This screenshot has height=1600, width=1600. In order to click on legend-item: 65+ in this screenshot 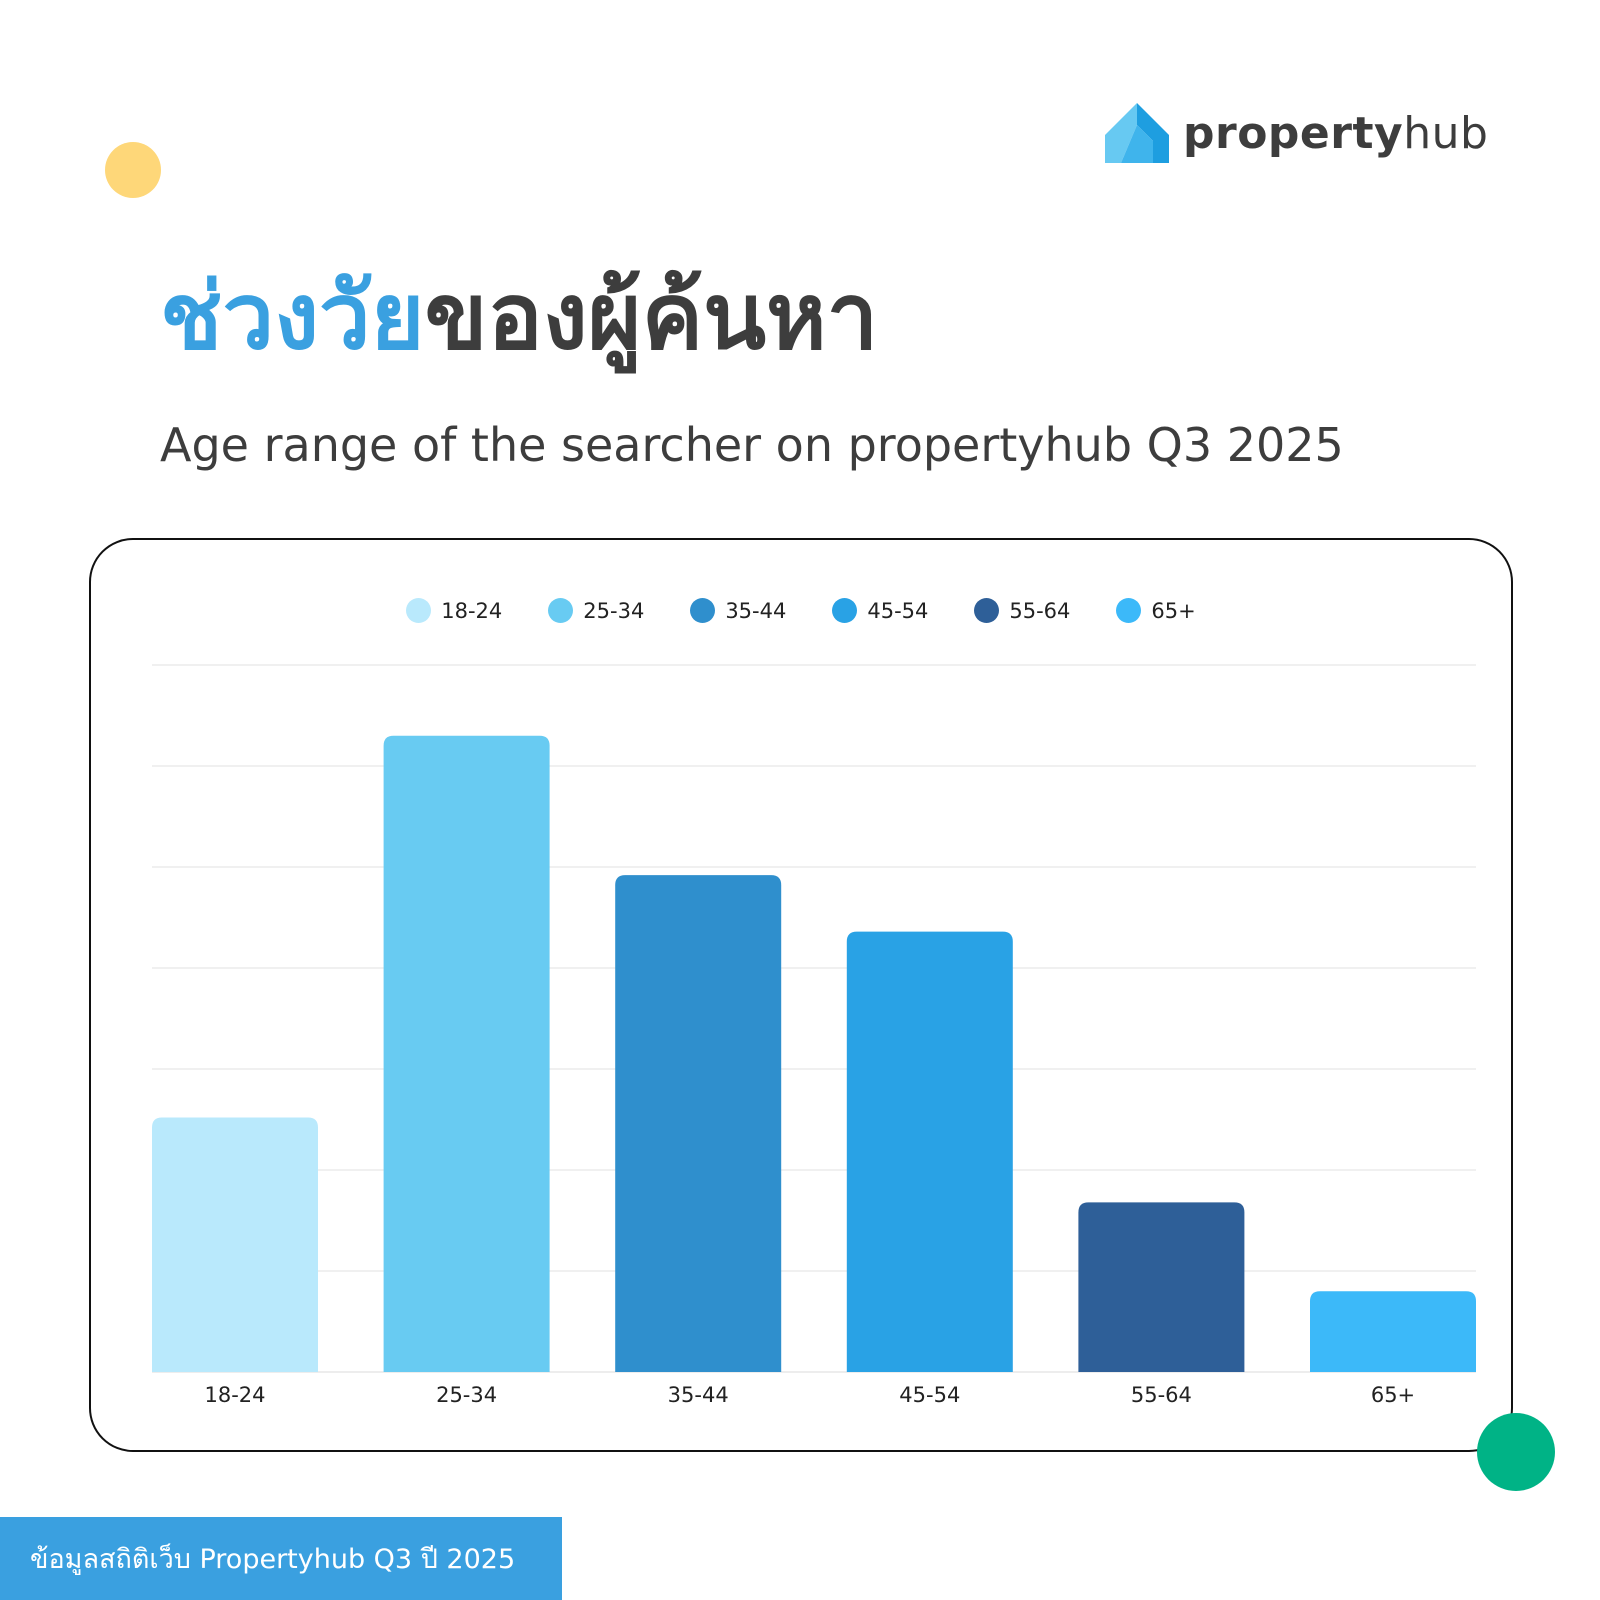, I will do `click(1156, 610)`.